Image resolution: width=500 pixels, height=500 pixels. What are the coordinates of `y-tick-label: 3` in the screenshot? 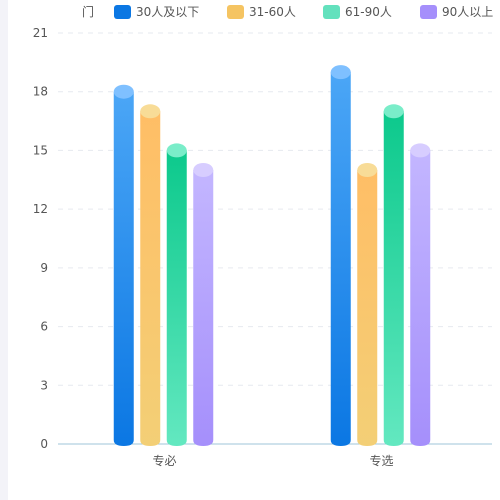 It's located at (44, 385).